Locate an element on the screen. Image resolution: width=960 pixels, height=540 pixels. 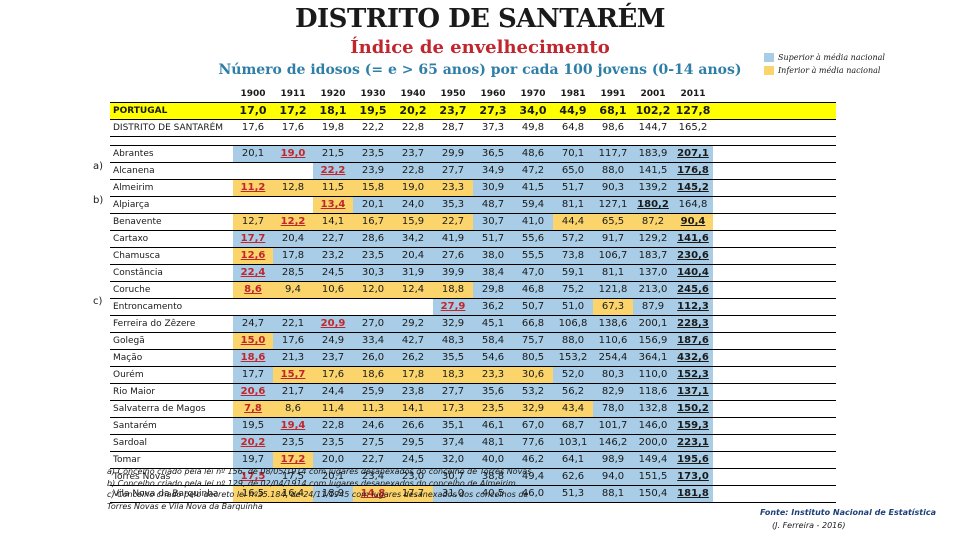
cell-value: 98,9 is located at coordinates (613, 459).